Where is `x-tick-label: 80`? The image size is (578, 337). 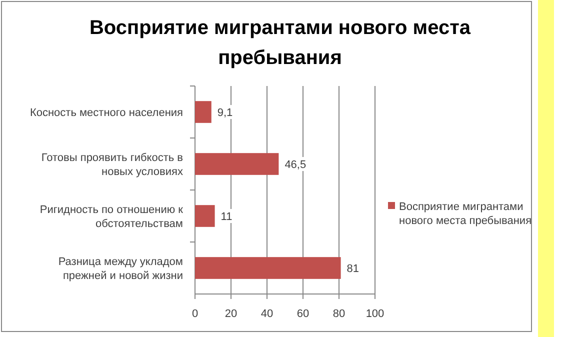
x-tick-label: 80 is located at coordinates (339, 314).